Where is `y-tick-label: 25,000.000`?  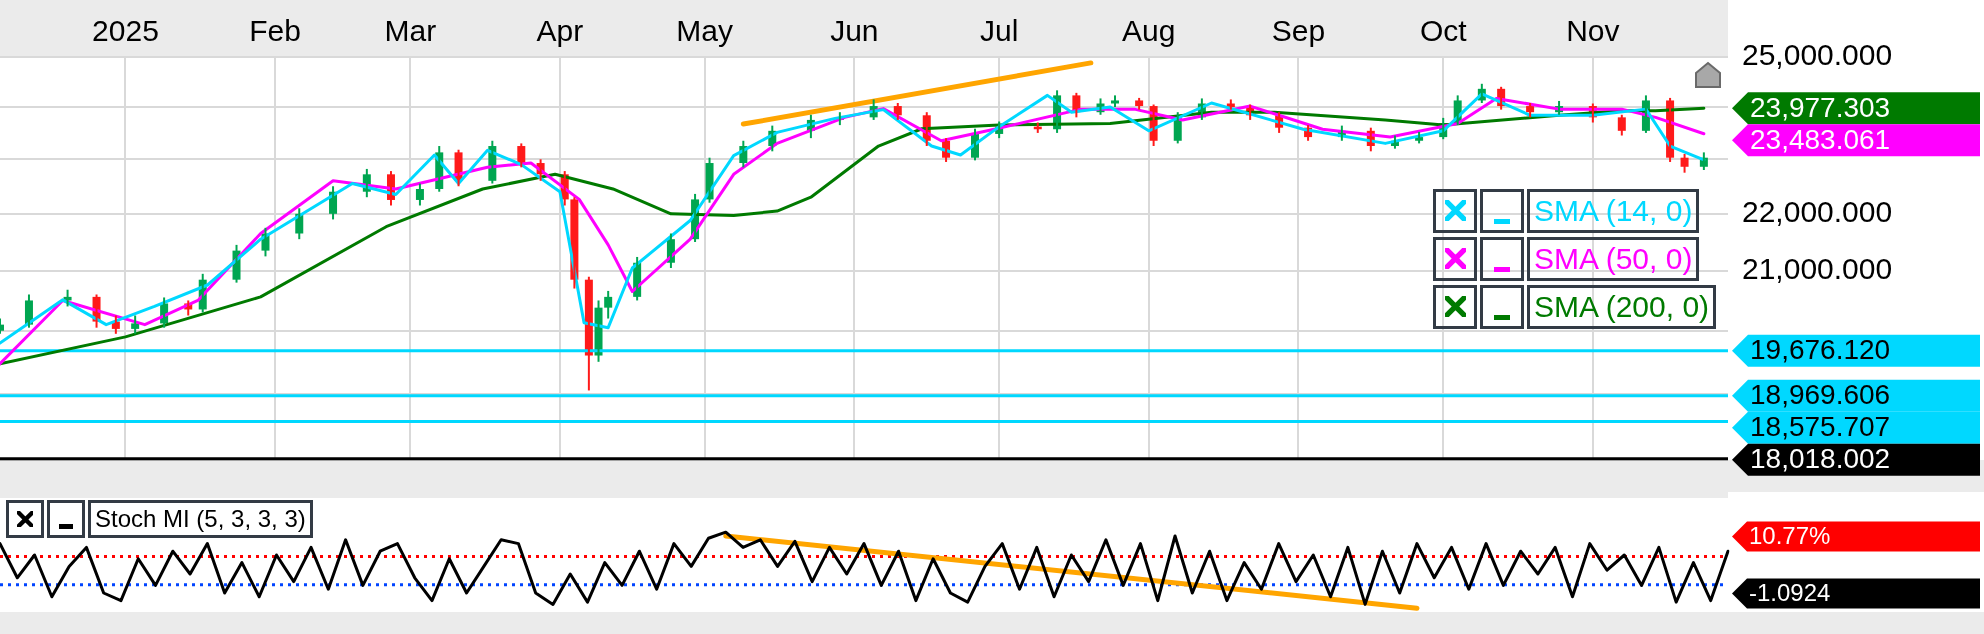
y-tick-label: 25,000.000 is located at coordinates (1817, 55).